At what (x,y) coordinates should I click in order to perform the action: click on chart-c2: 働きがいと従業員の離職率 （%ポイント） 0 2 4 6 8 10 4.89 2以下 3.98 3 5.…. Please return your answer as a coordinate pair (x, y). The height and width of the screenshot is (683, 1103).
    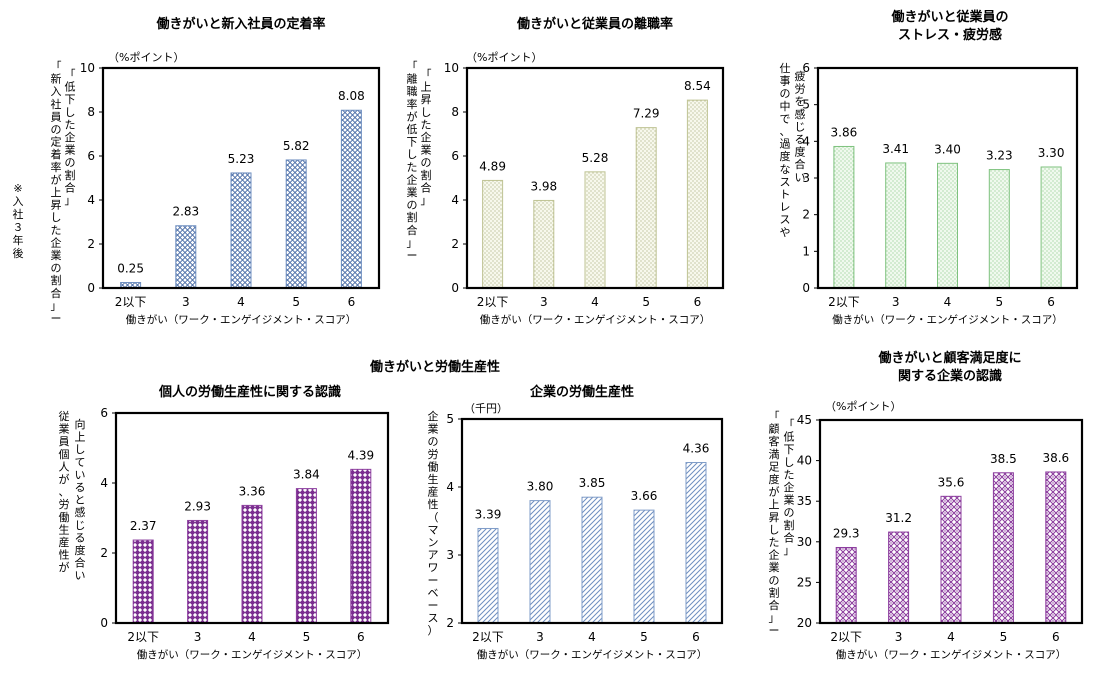
    Looking at the image, I should click on (566, 171).